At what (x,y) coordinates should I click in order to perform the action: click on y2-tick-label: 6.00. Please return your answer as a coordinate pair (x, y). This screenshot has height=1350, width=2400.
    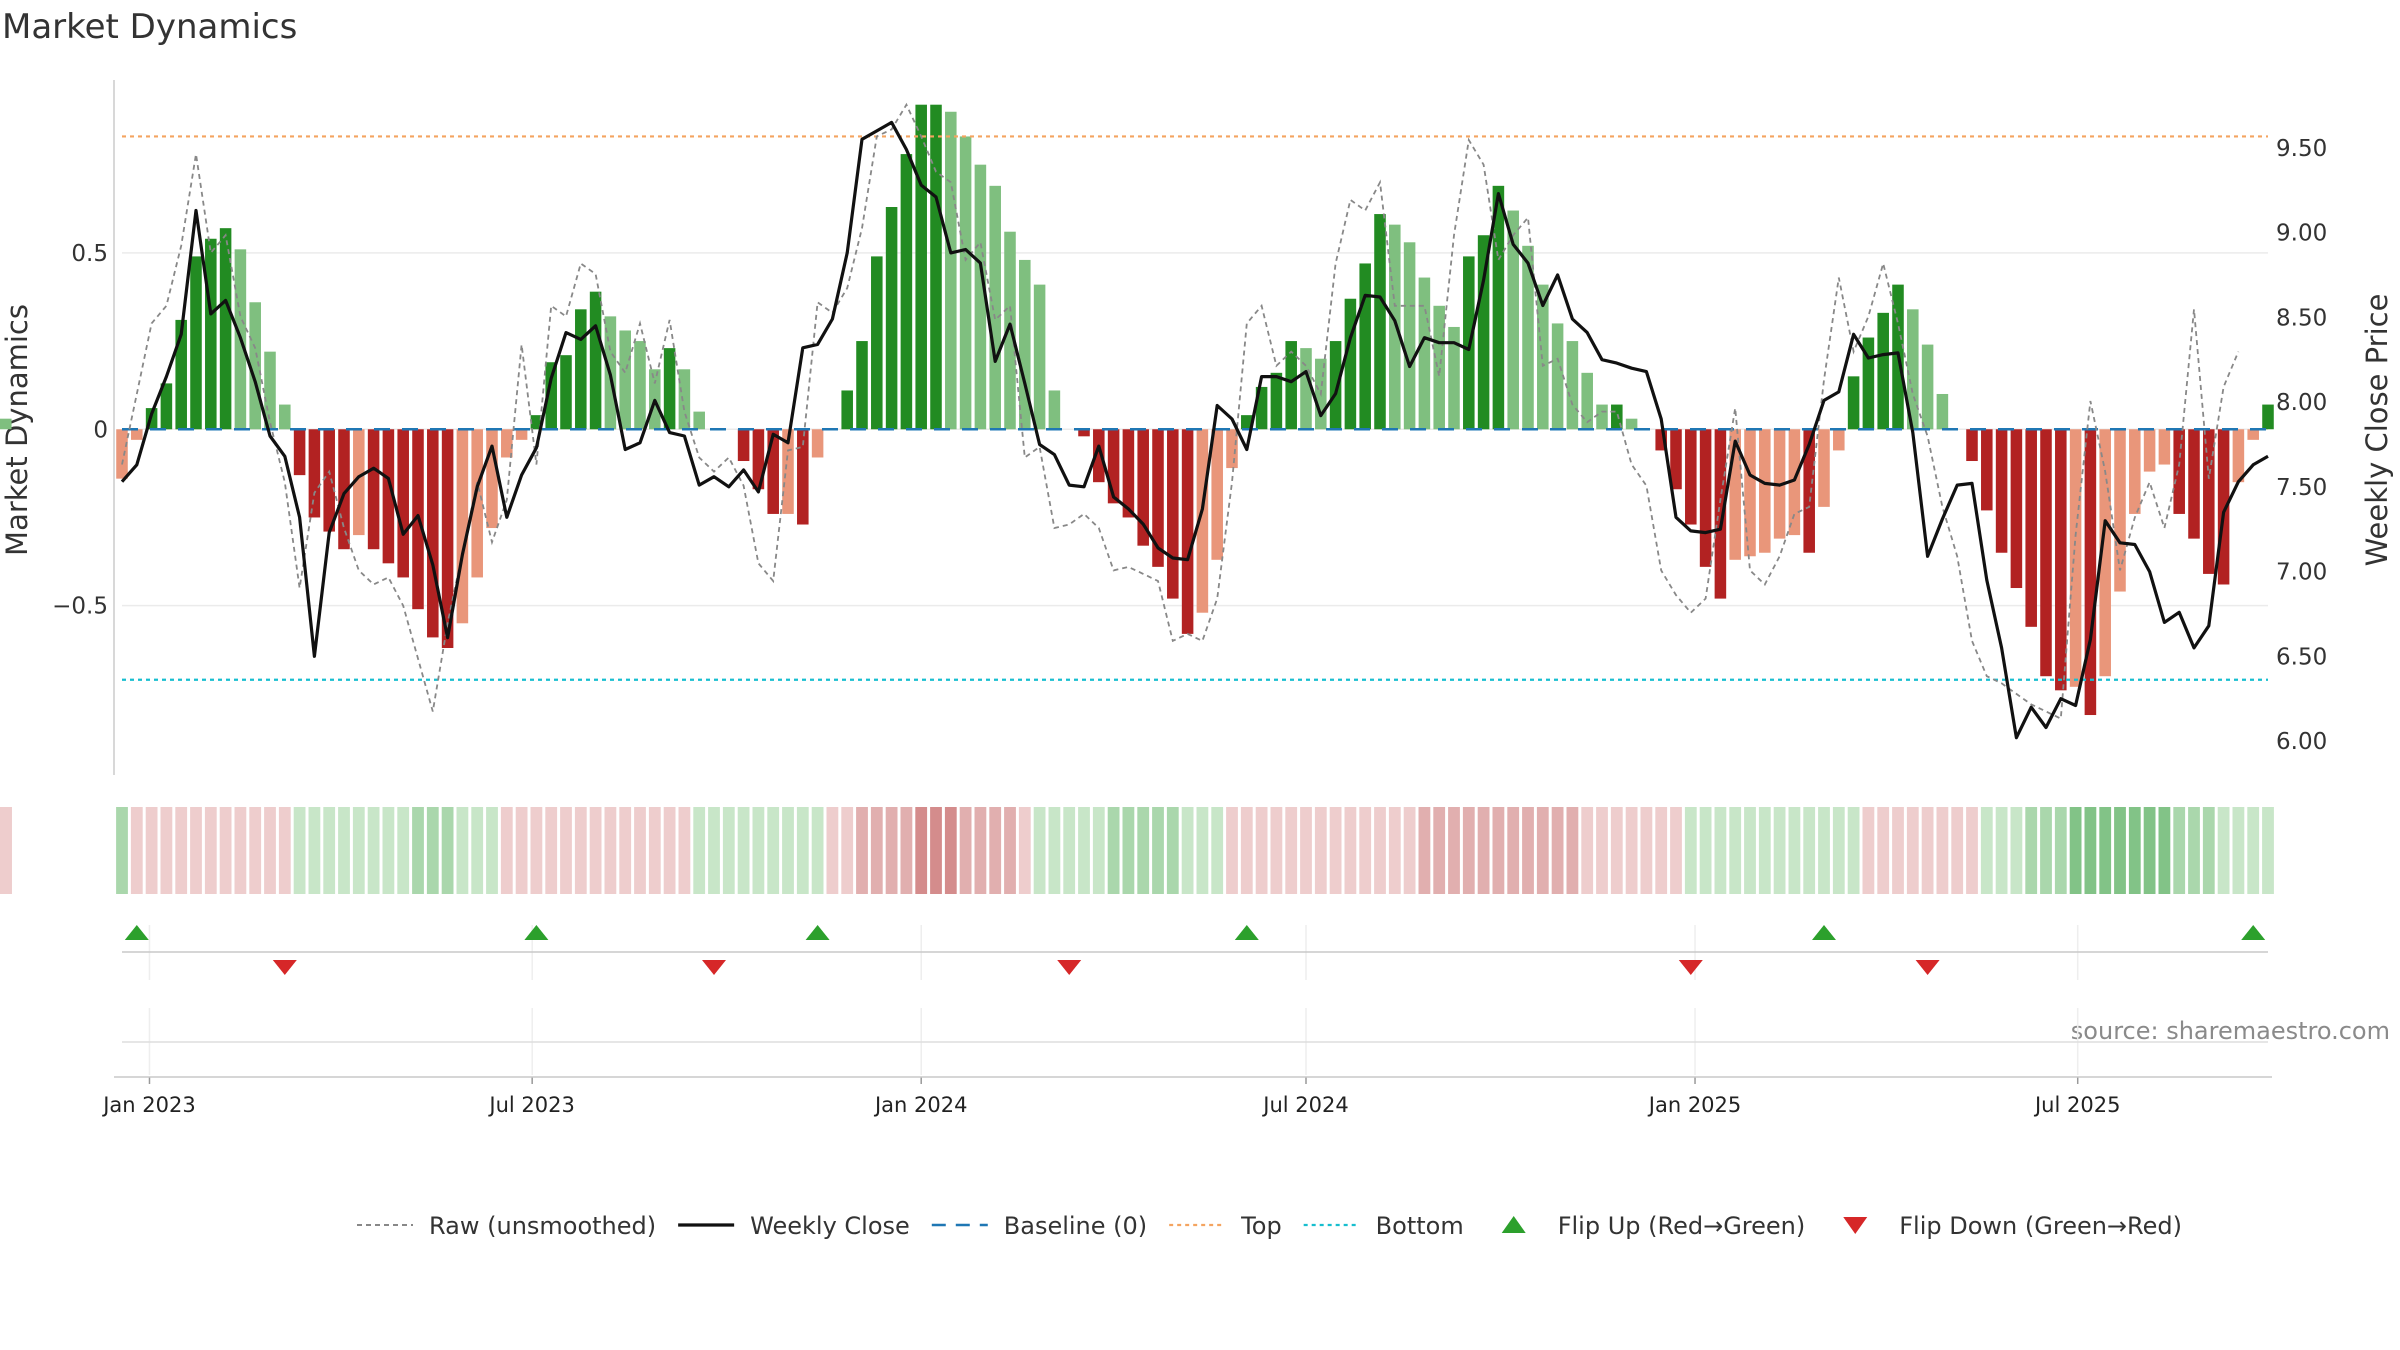
    Looking at the image, I should click on (2301, 742).